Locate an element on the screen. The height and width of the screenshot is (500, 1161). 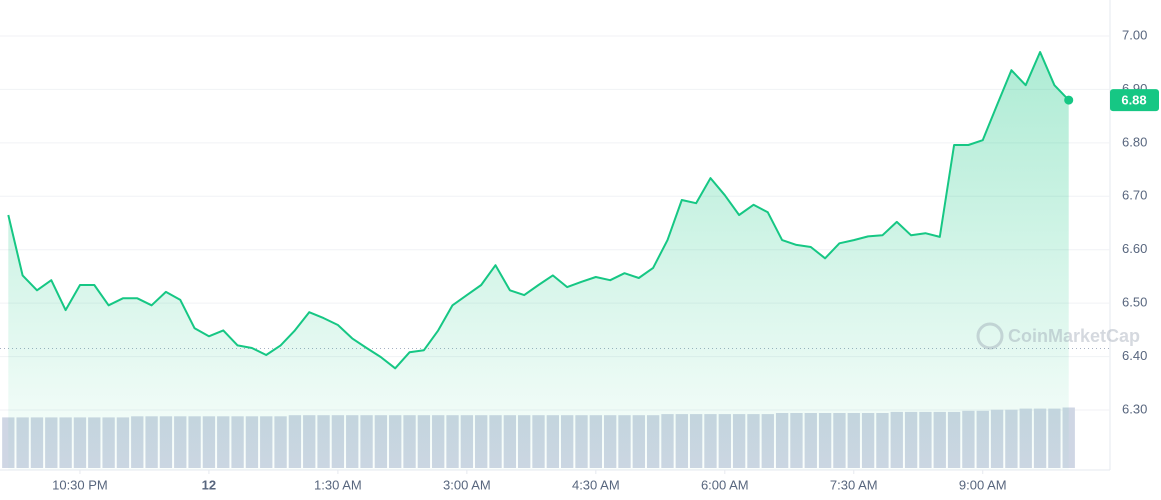
x-tick-label: 4:30 AM is located at coordinates (596, 484).